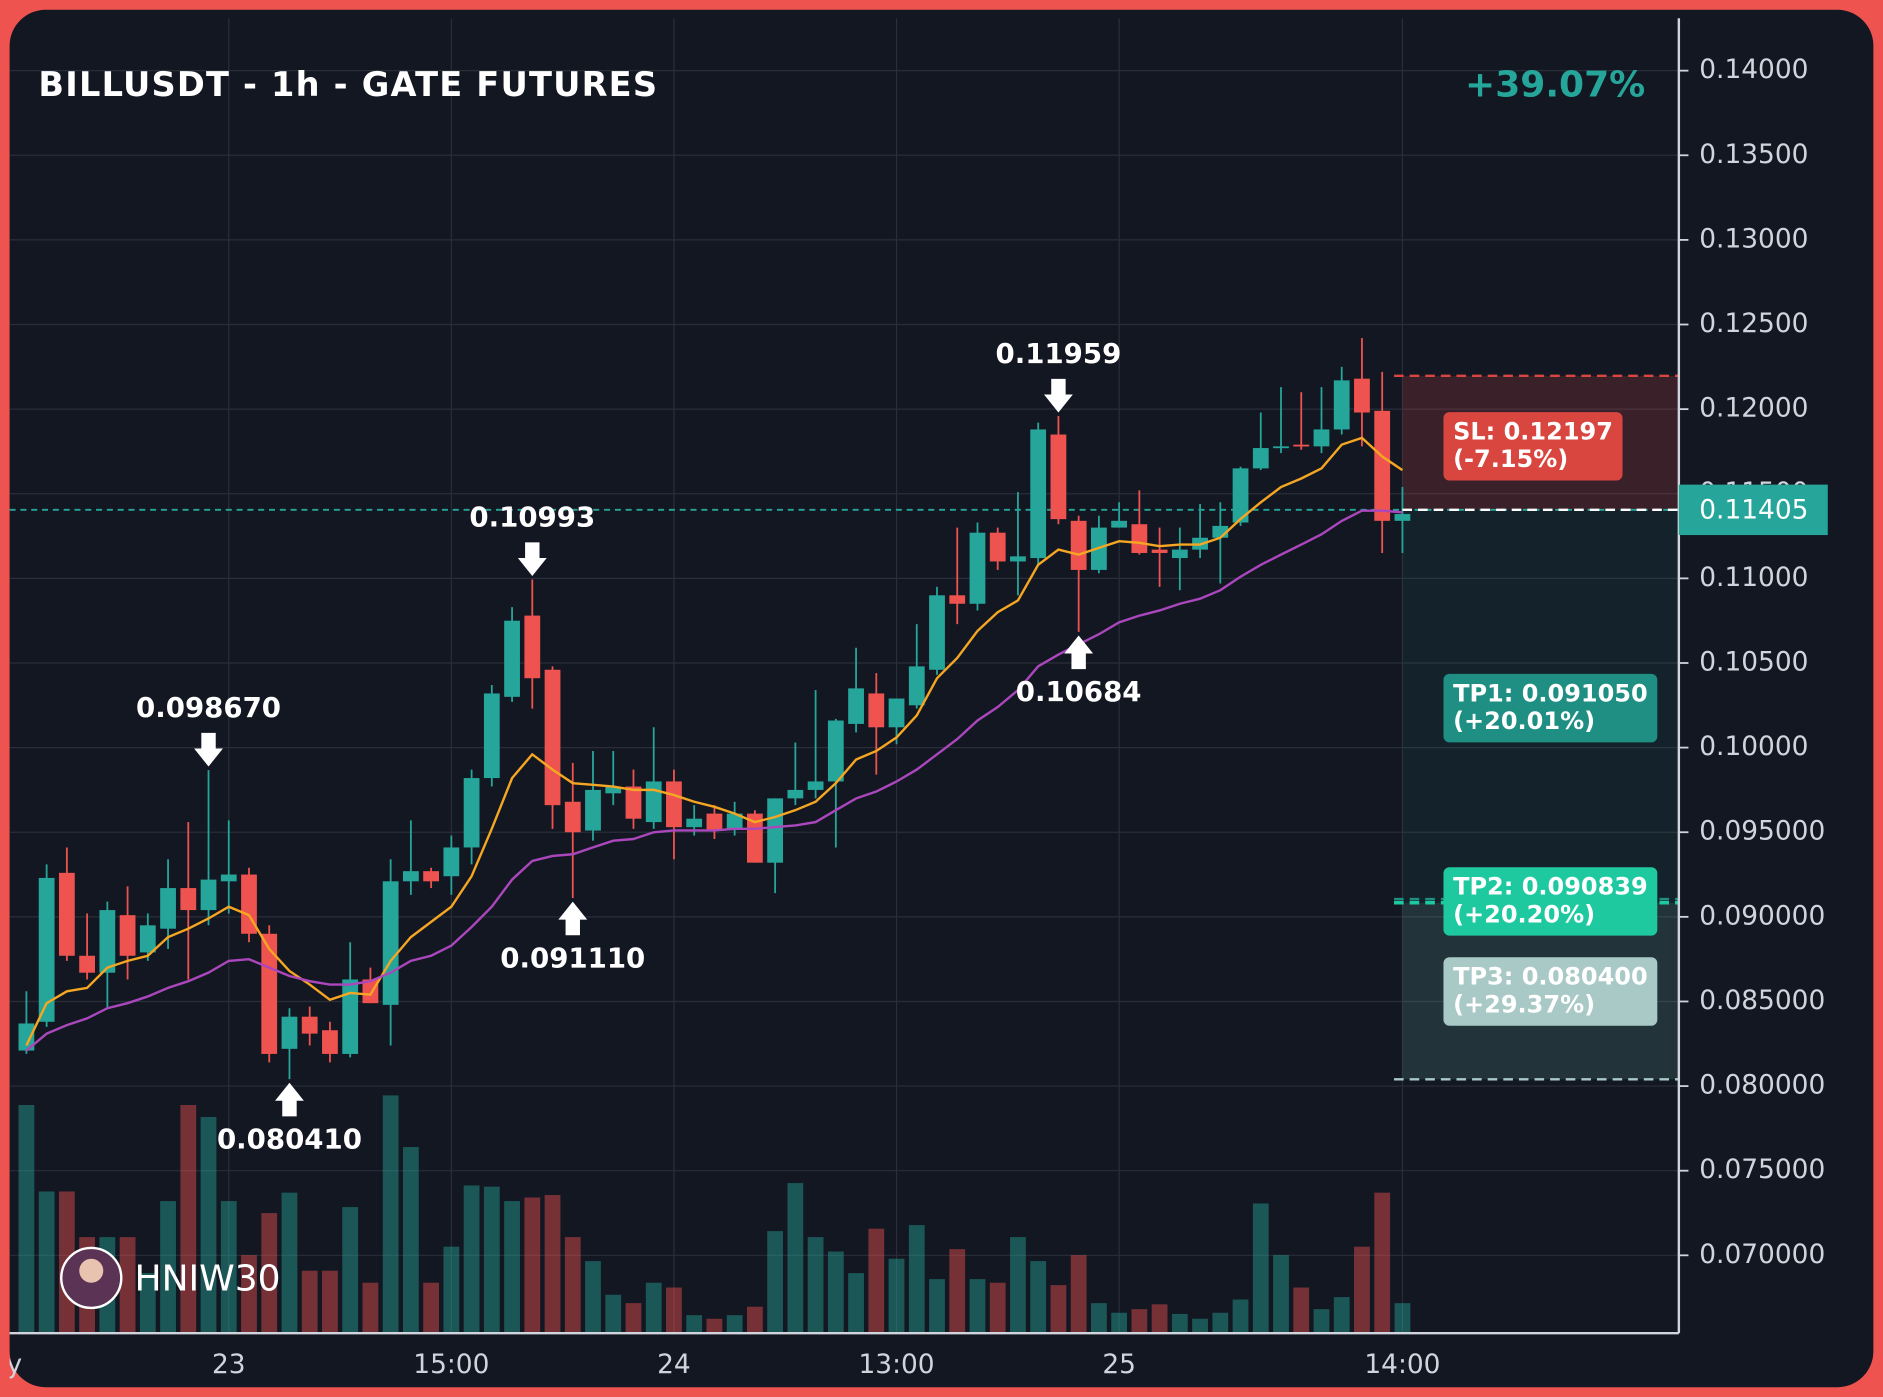  Describe the element at coordinates (11, 1364) in the screenshot. I see `x-tick-label: ay` at that location.